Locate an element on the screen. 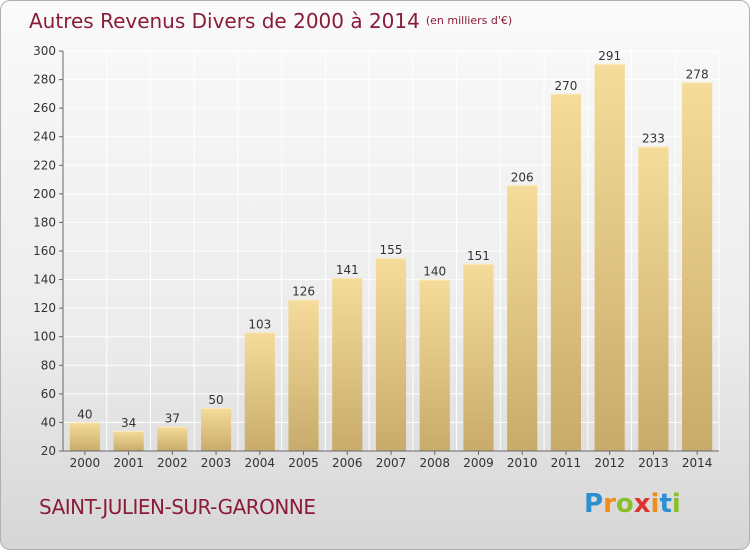 The height and width of the screenshot is (550, 750). x-tick-label: 2008 is located at coordinates (434, 463).